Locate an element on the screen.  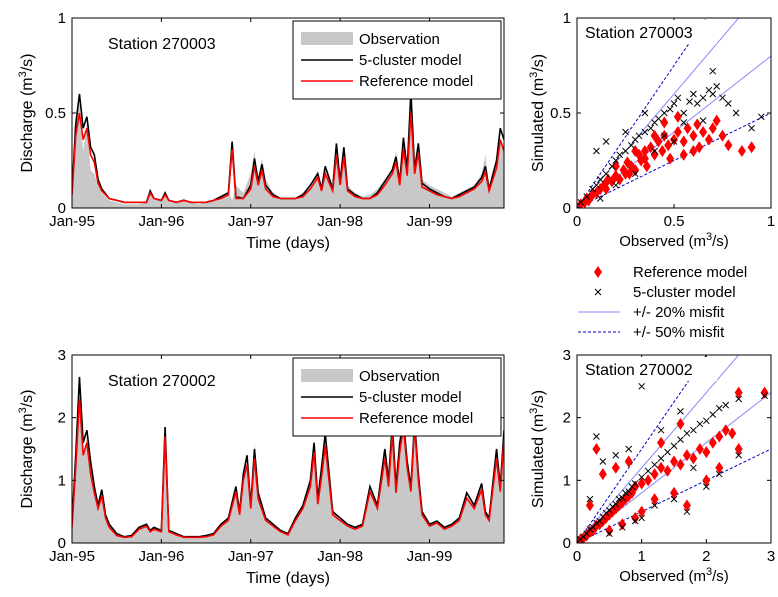
x-tick-label: 1 is located at coordinates (641, 556).